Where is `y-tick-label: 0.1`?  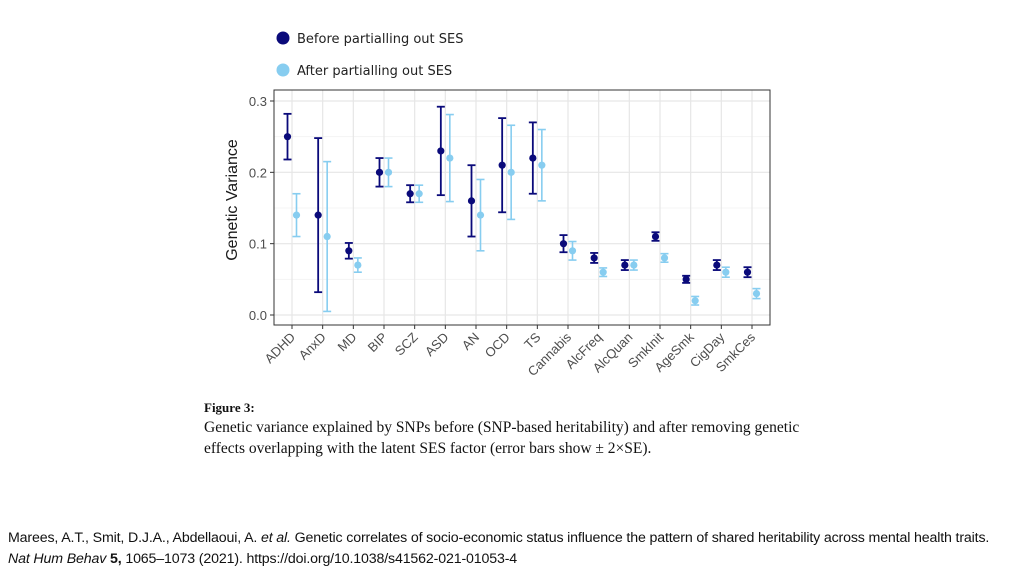 y-tick-label: 0.1 is located at coordinates (258, 244).